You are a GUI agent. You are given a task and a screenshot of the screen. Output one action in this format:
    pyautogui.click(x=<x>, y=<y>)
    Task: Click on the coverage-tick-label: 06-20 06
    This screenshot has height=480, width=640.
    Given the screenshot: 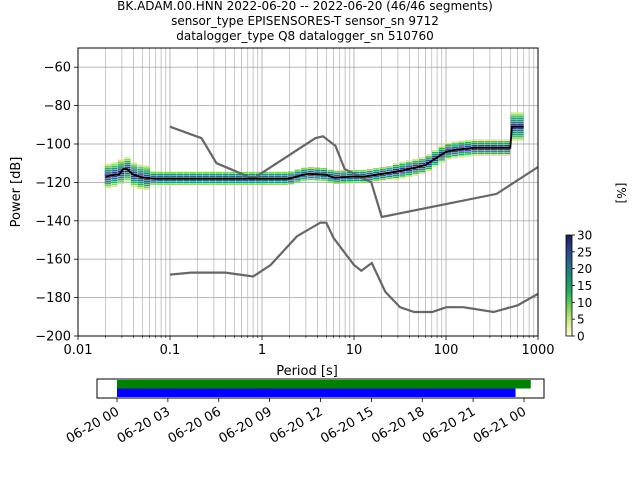 What is the action you would take?
    pyautogui.click(x=195, y=425)
    